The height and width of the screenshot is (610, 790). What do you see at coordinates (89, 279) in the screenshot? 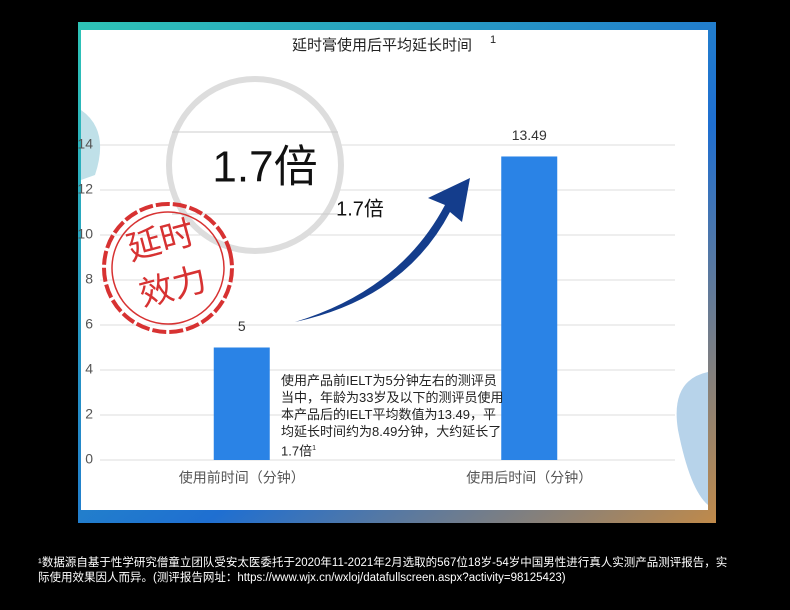
I see `y-tick-label: 8` at bounding box center [89, 279].